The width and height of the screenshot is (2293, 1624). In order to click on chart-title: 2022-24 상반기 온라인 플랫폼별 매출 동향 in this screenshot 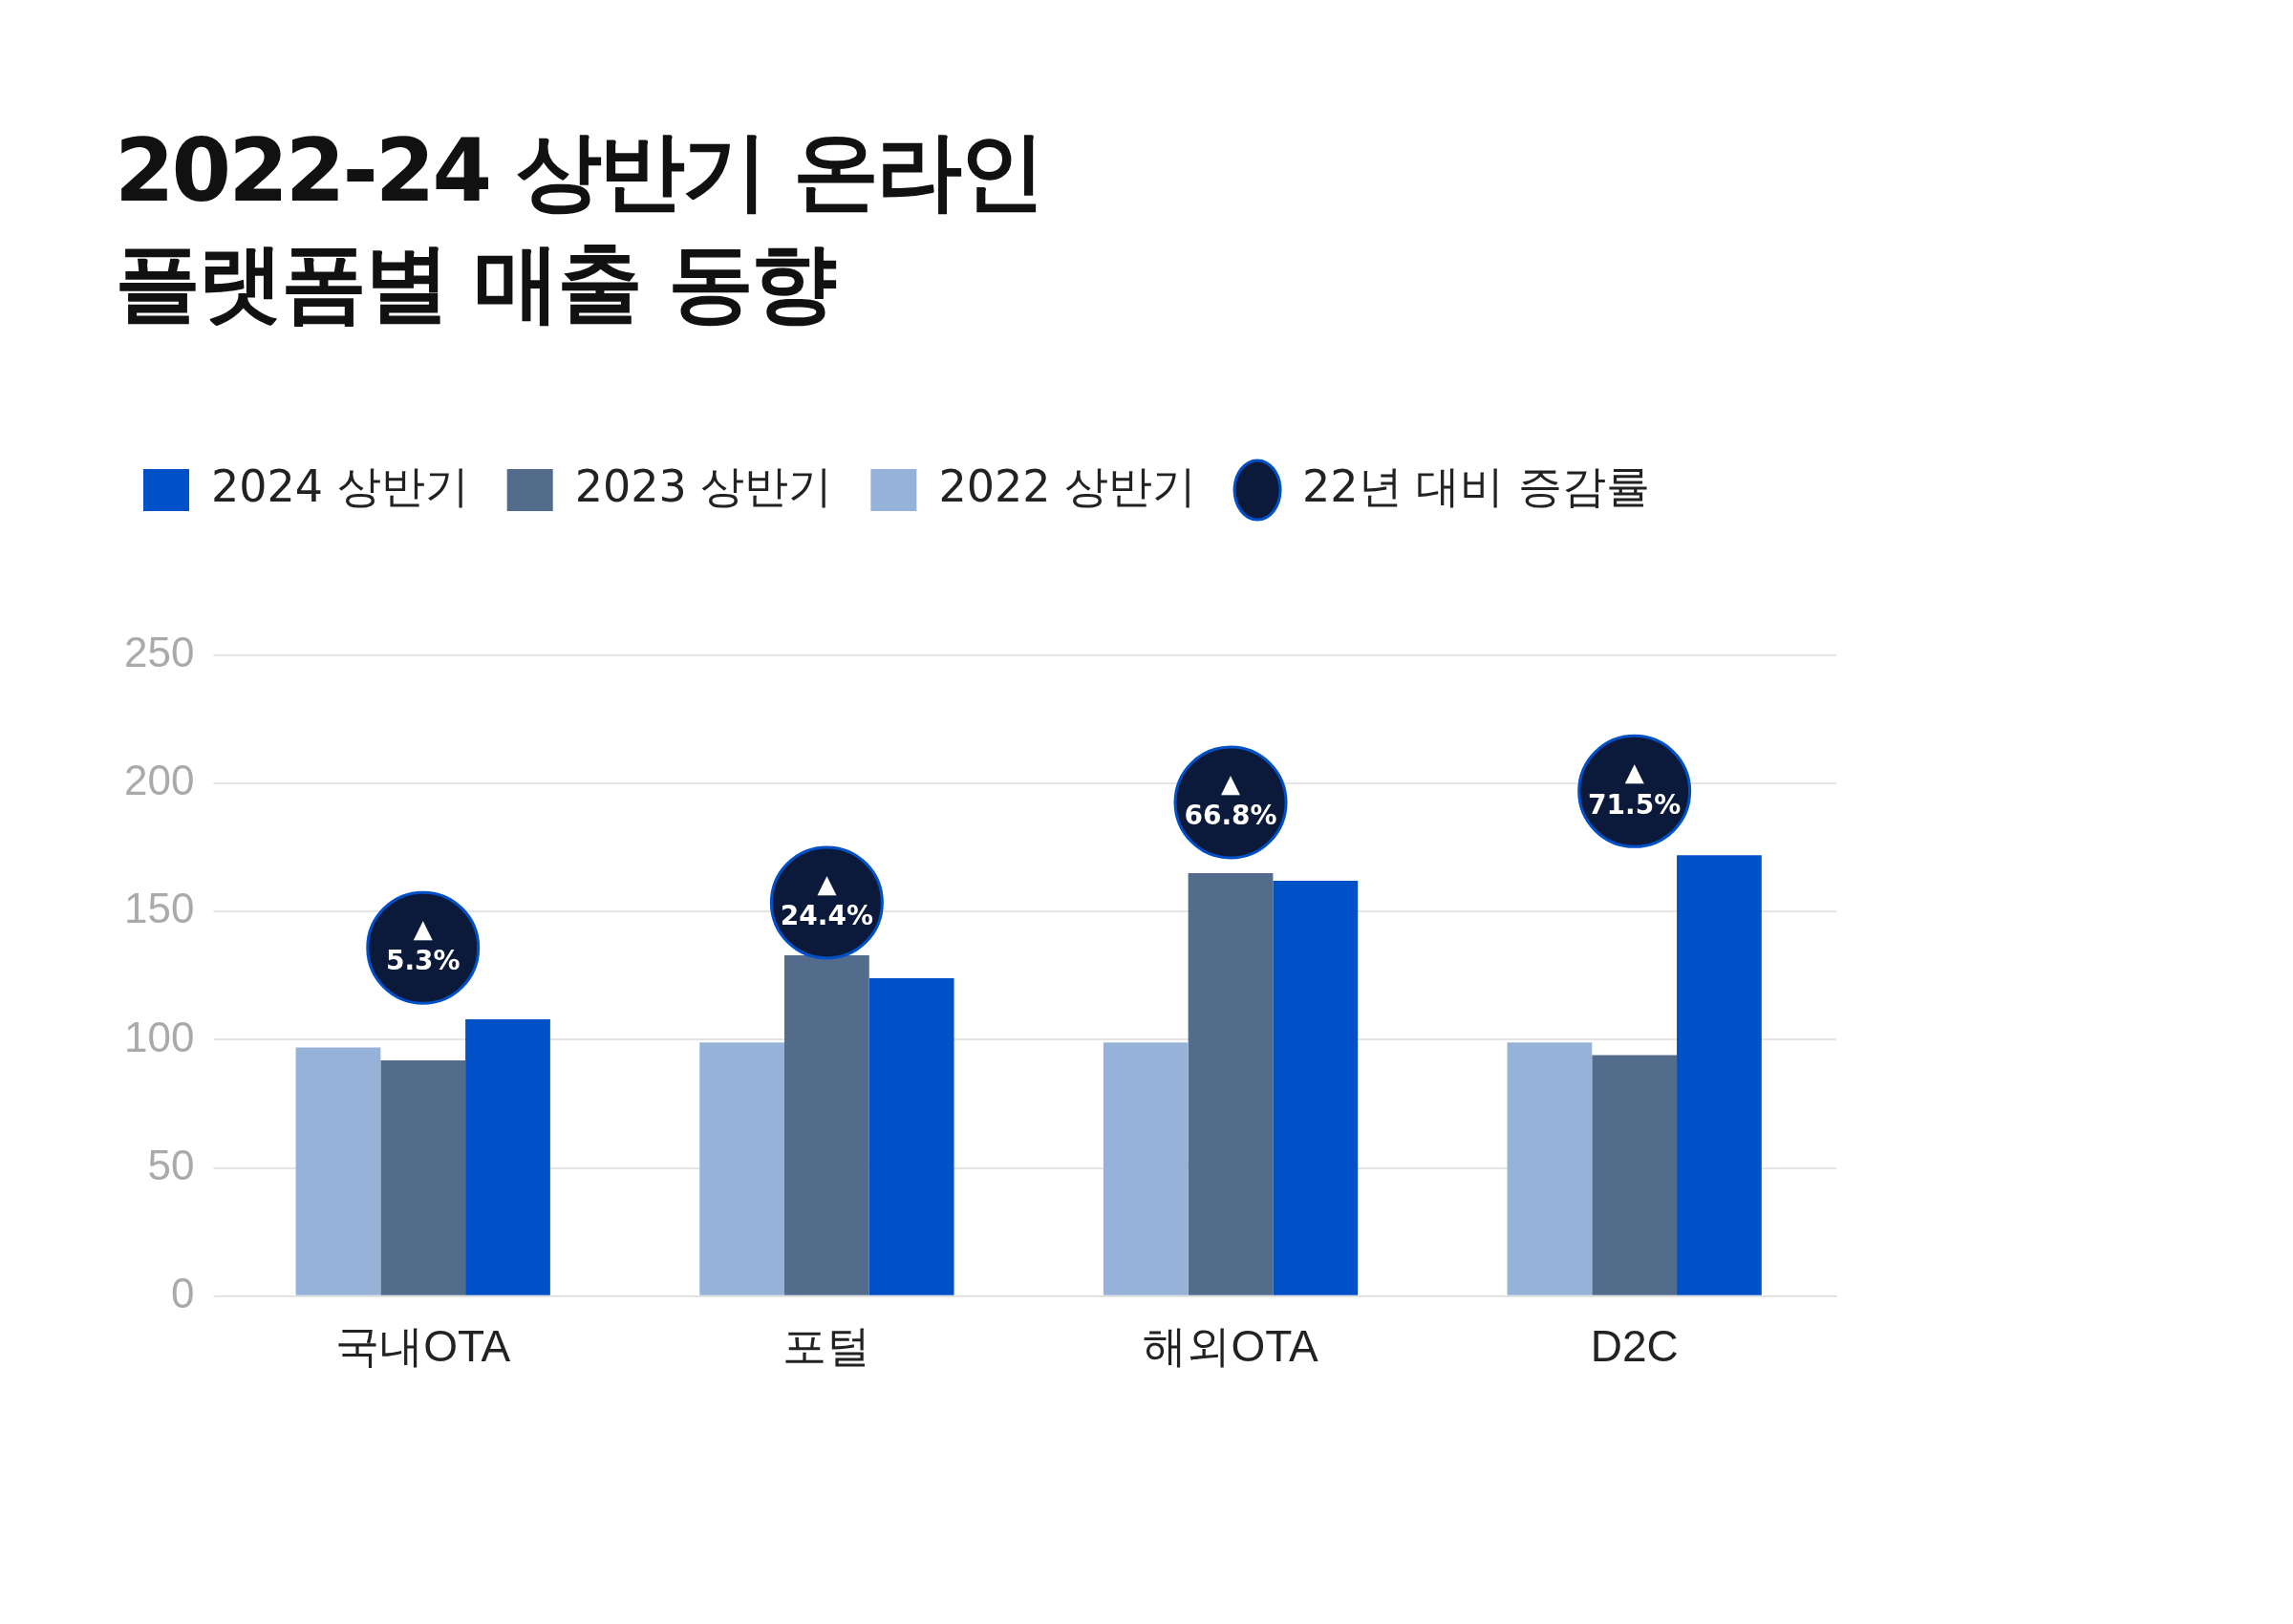, I will do `click(578, 227)`.